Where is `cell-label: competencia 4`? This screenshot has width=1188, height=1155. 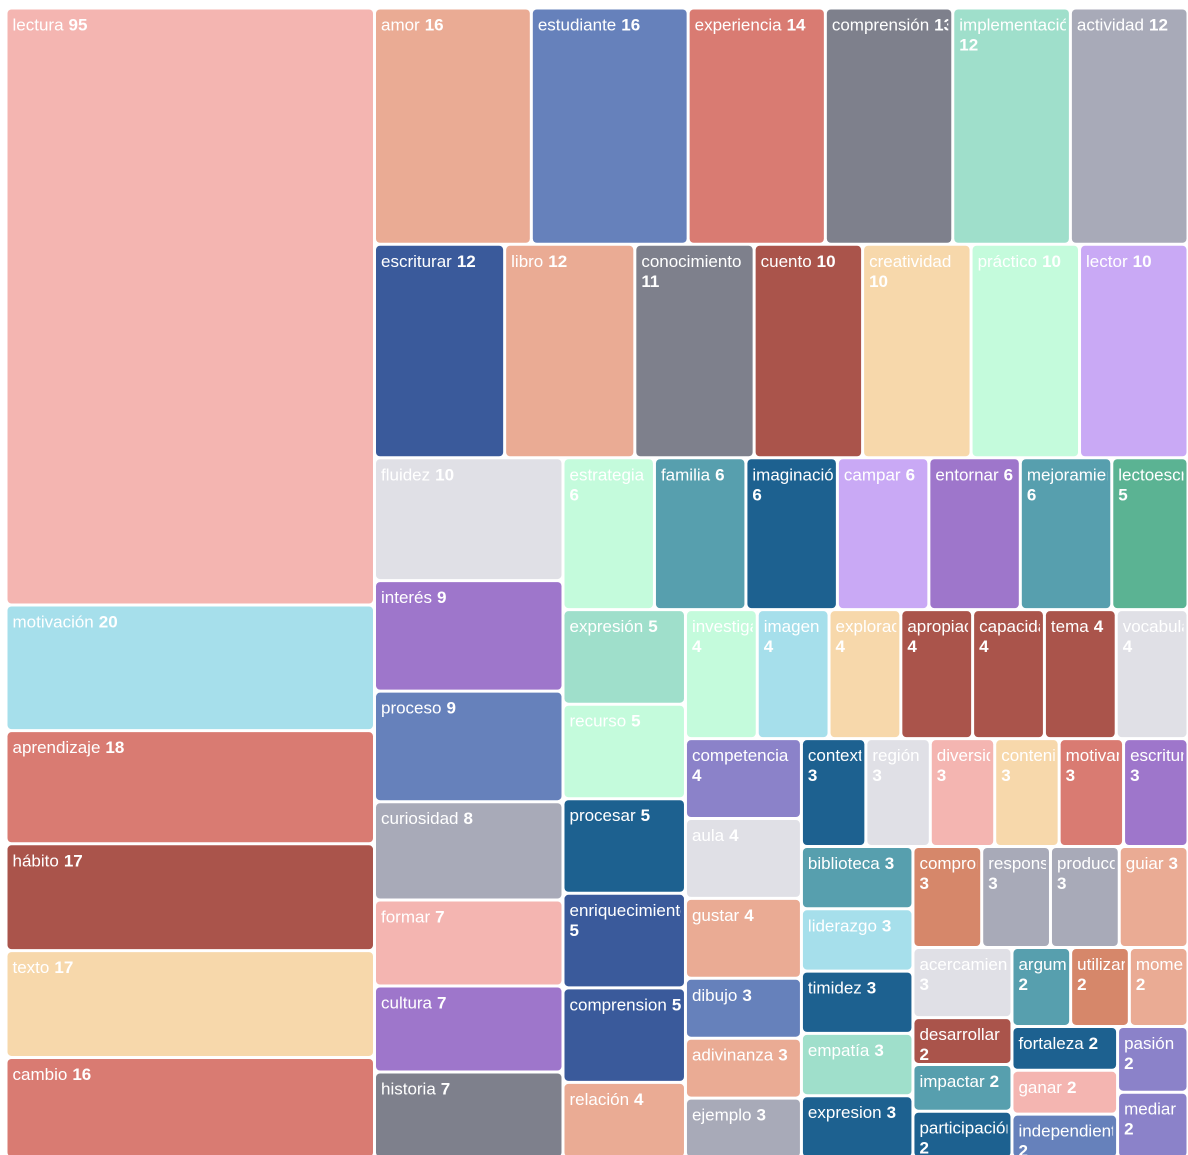 cell-label: competencia 4 is located at coordinates (740, 765).